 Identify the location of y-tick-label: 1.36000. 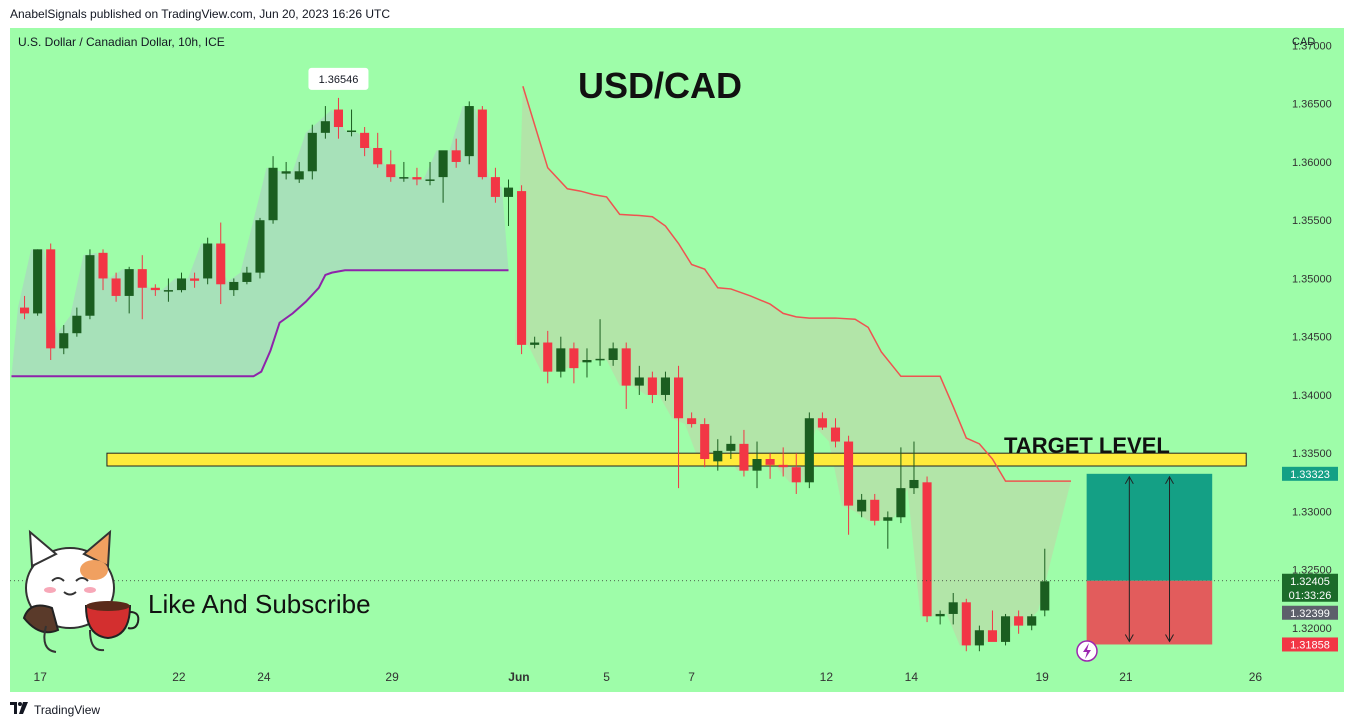
(1312, 163).